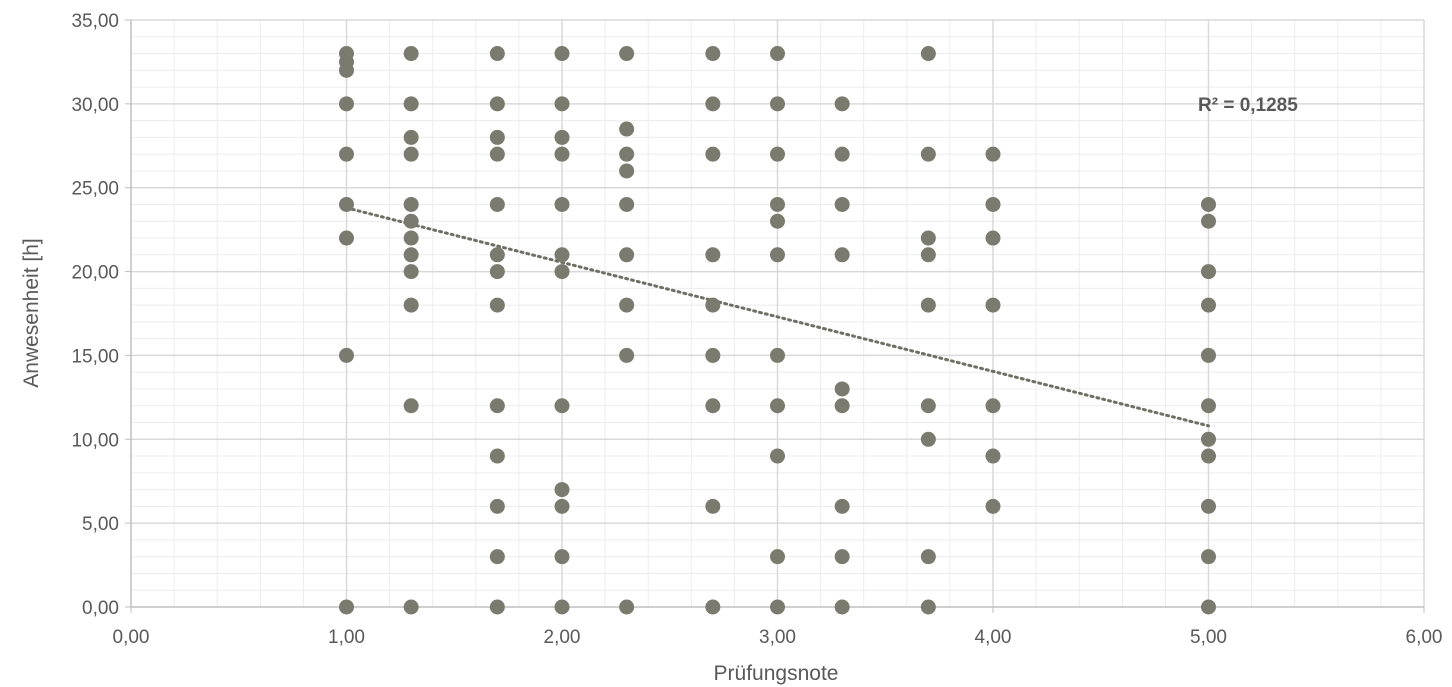 This screenshot has height=687, width=1452. Describe the element at coordinates (1424, 637) in the screenshot. I see `x-tick-label: 6,00` at that location.